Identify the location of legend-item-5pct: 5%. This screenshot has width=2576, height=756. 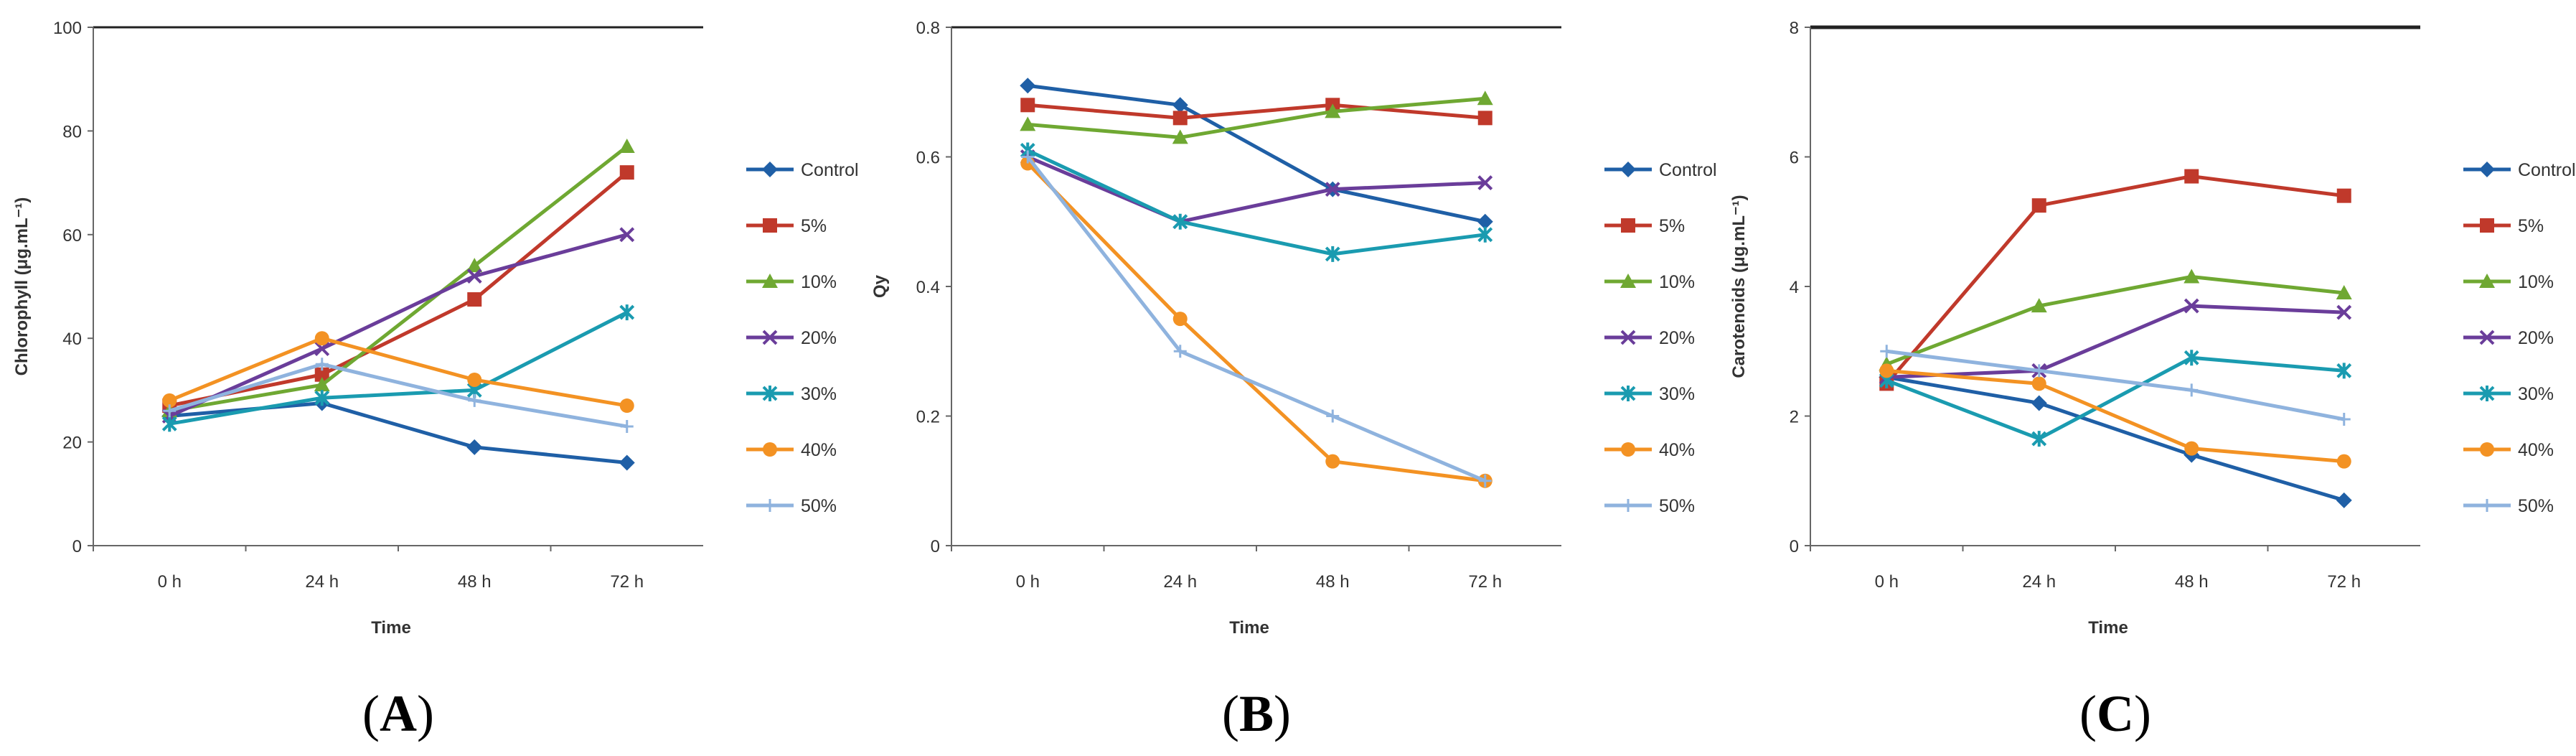
(786, 226).